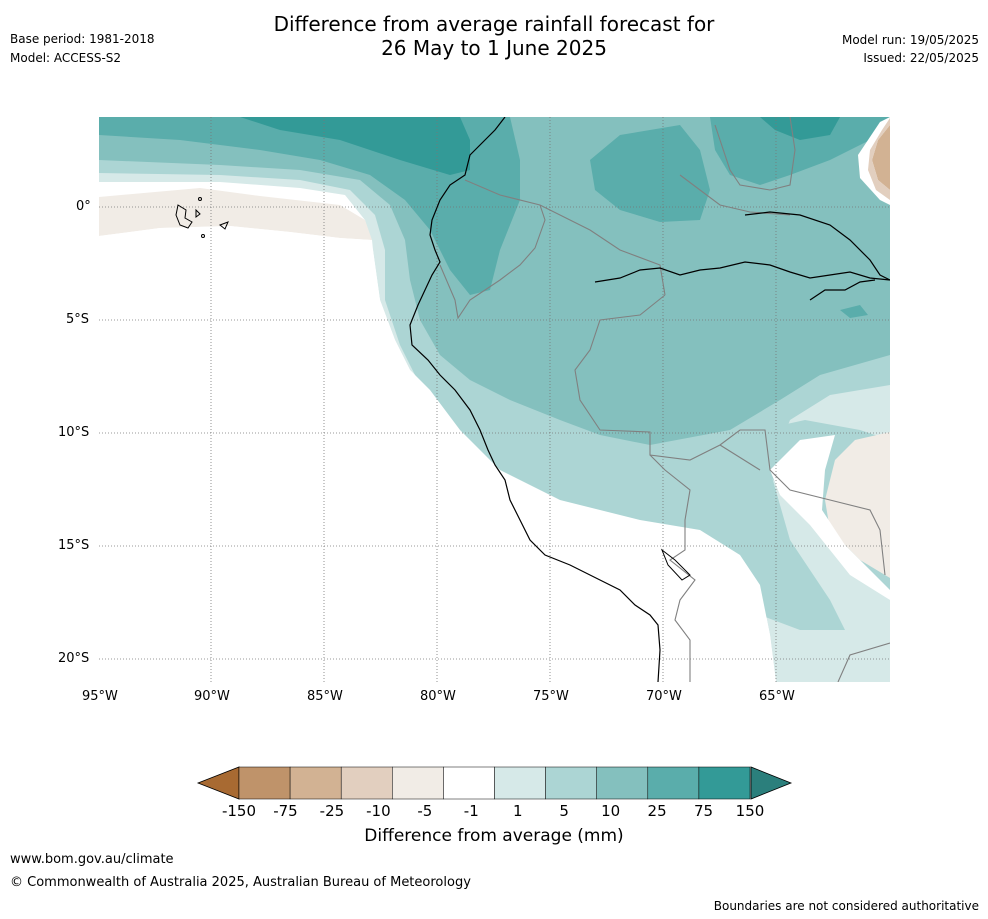 The image size is (988, 919). Describe the element at coordinates (564, 811) in the screenshot. I see `colorbar-tick-label: 5` at that location.